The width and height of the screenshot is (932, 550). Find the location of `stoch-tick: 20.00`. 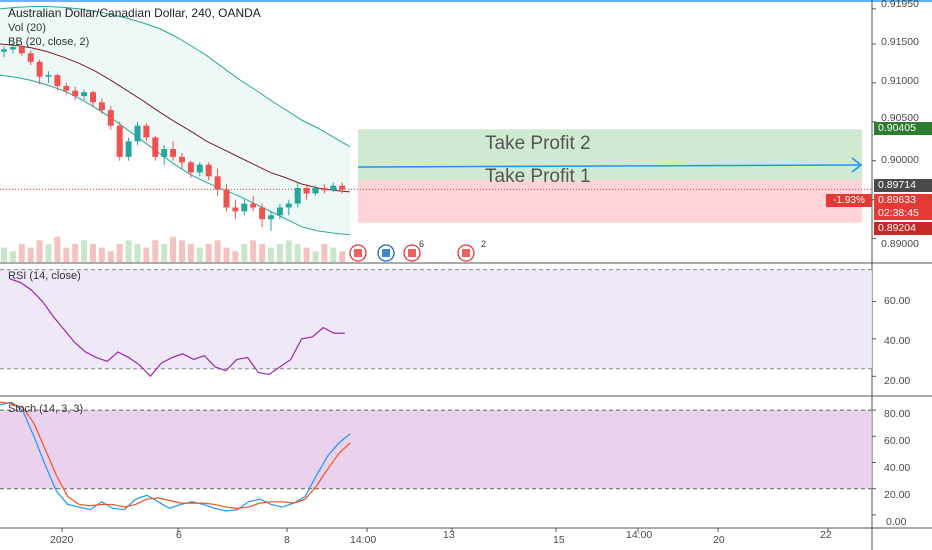

stoch-tick: 20.00 is located at coordinates (897, 495).